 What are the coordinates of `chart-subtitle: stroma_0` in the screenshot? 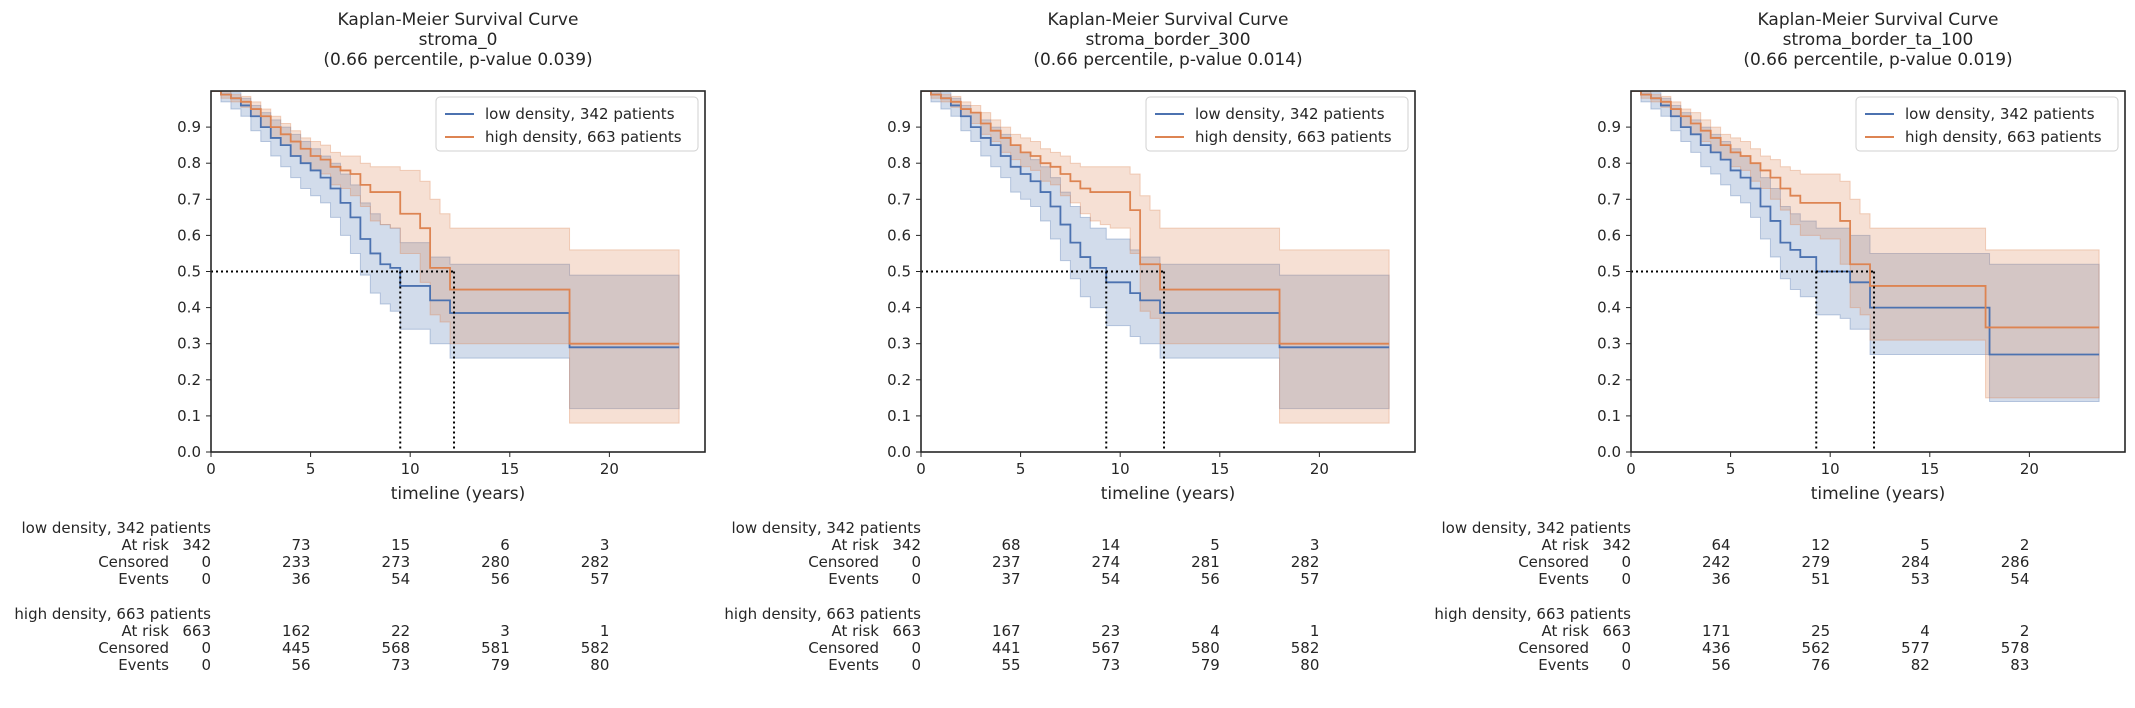 It's located at (458, 40).